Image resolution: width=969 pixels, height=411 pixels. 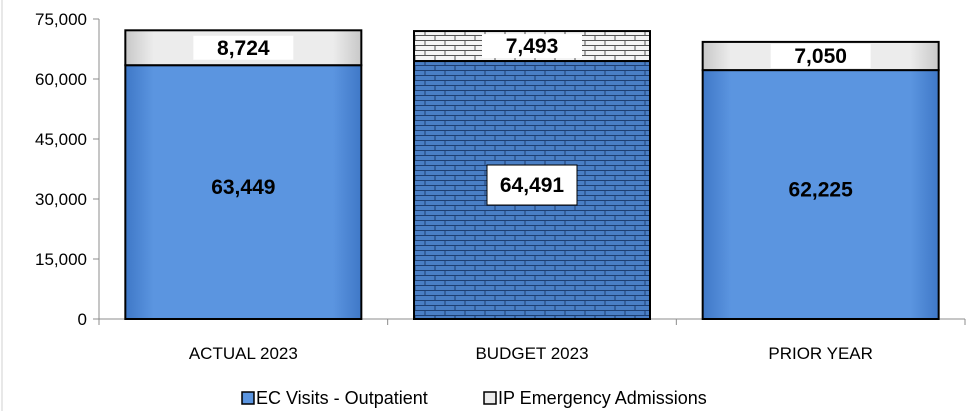 I want to click on data-label: 7,050, so click(x=820, y=56).